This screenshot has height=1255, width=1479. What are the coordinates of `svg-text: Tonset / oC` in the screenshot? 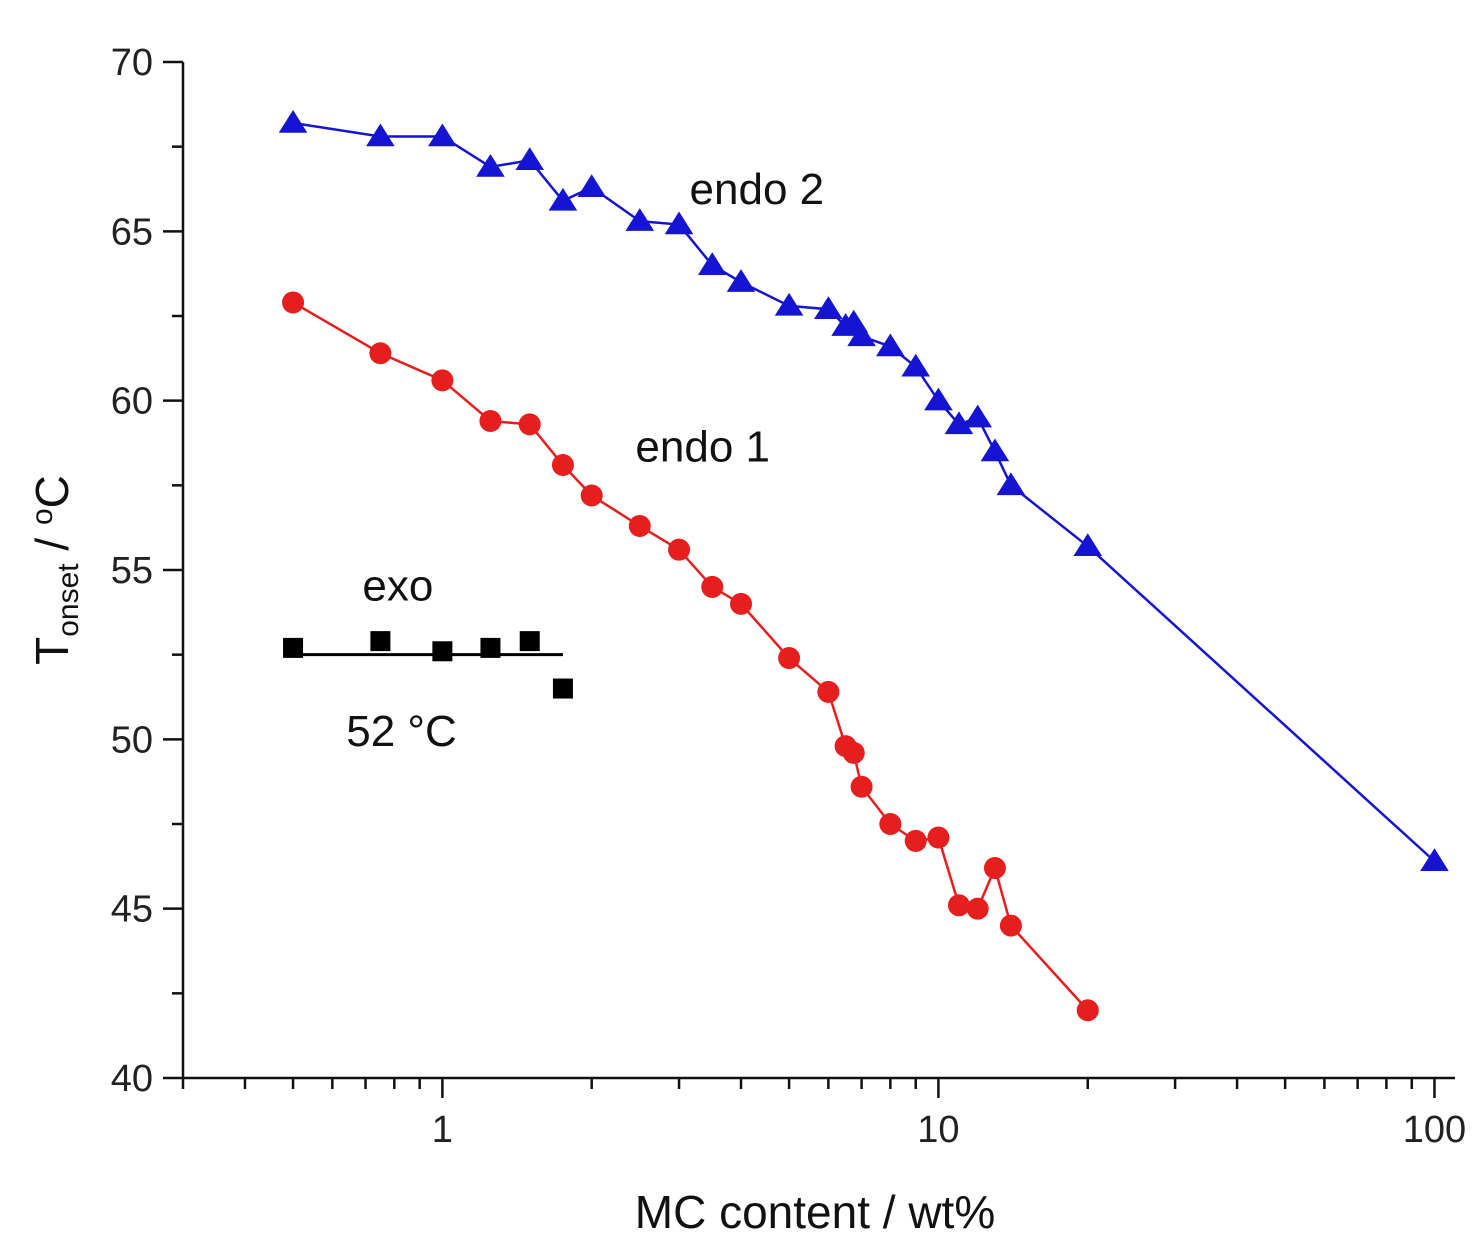 It's located at (55, 570).